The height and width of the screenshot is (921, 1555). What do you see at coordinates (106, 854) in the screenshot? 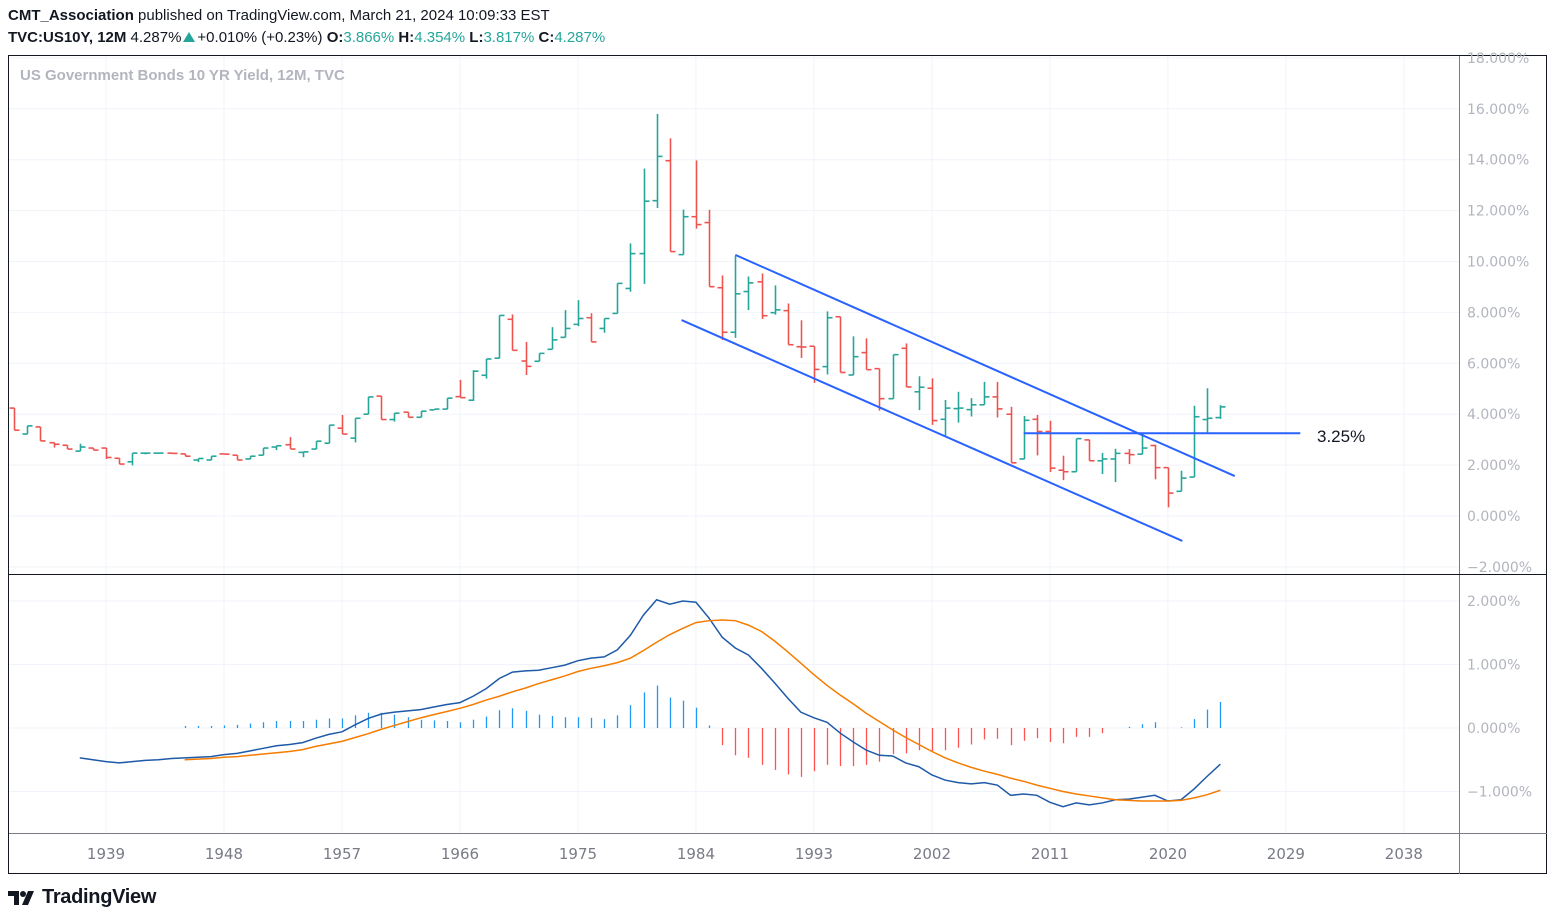
I see `time-axis-label: 1939` at bounding box center [106, 854].